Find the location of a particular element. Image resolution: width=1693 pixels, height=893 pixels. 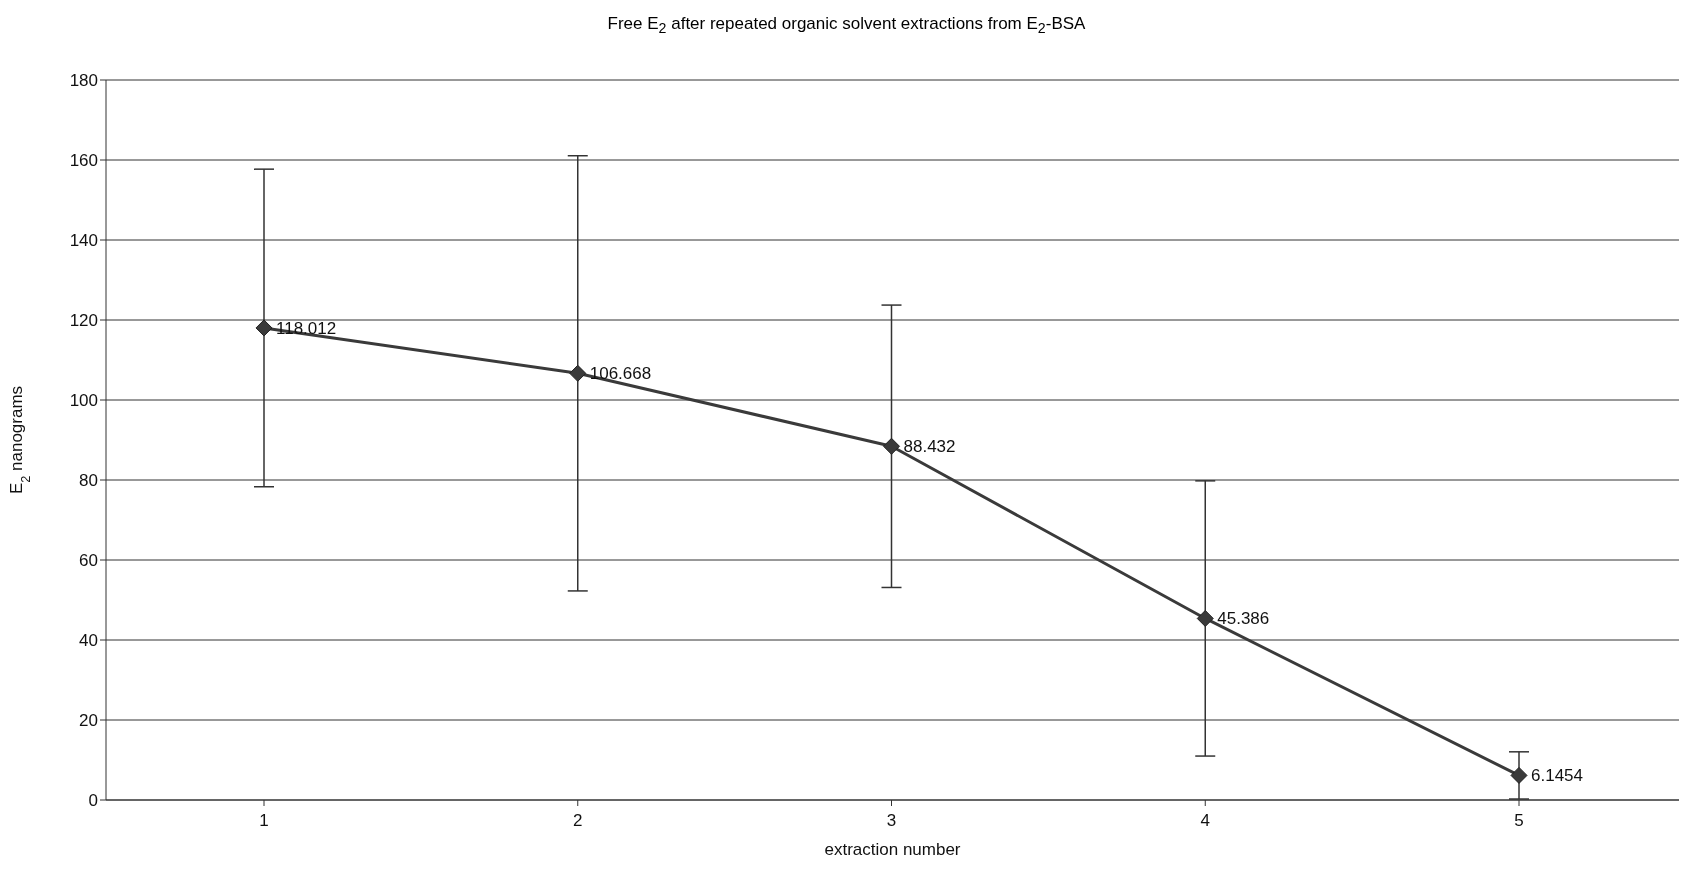

y-tick-label: 160 is located at coordinates (83, 161).